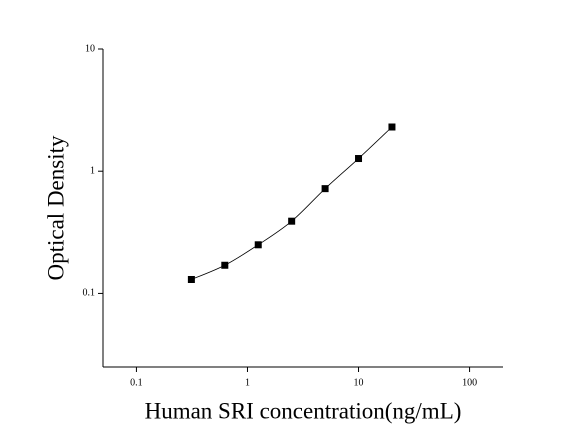 The image size is (584, 437). What do you see at coordinates (469, 382) in the screenshot?
I see `x-tick-label: 100` at bounding box center [469, 382].